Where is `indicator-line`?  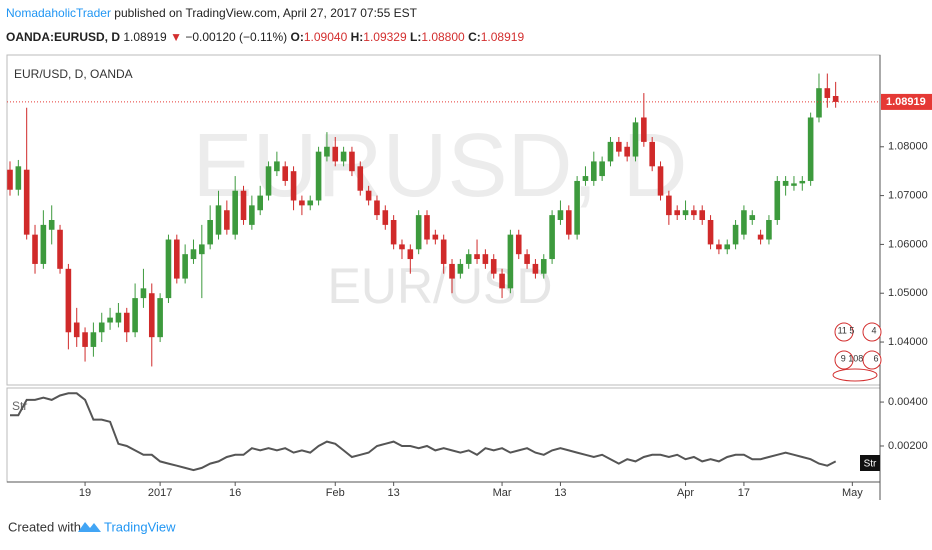
indicator-line is located at coordinates (423, 432).